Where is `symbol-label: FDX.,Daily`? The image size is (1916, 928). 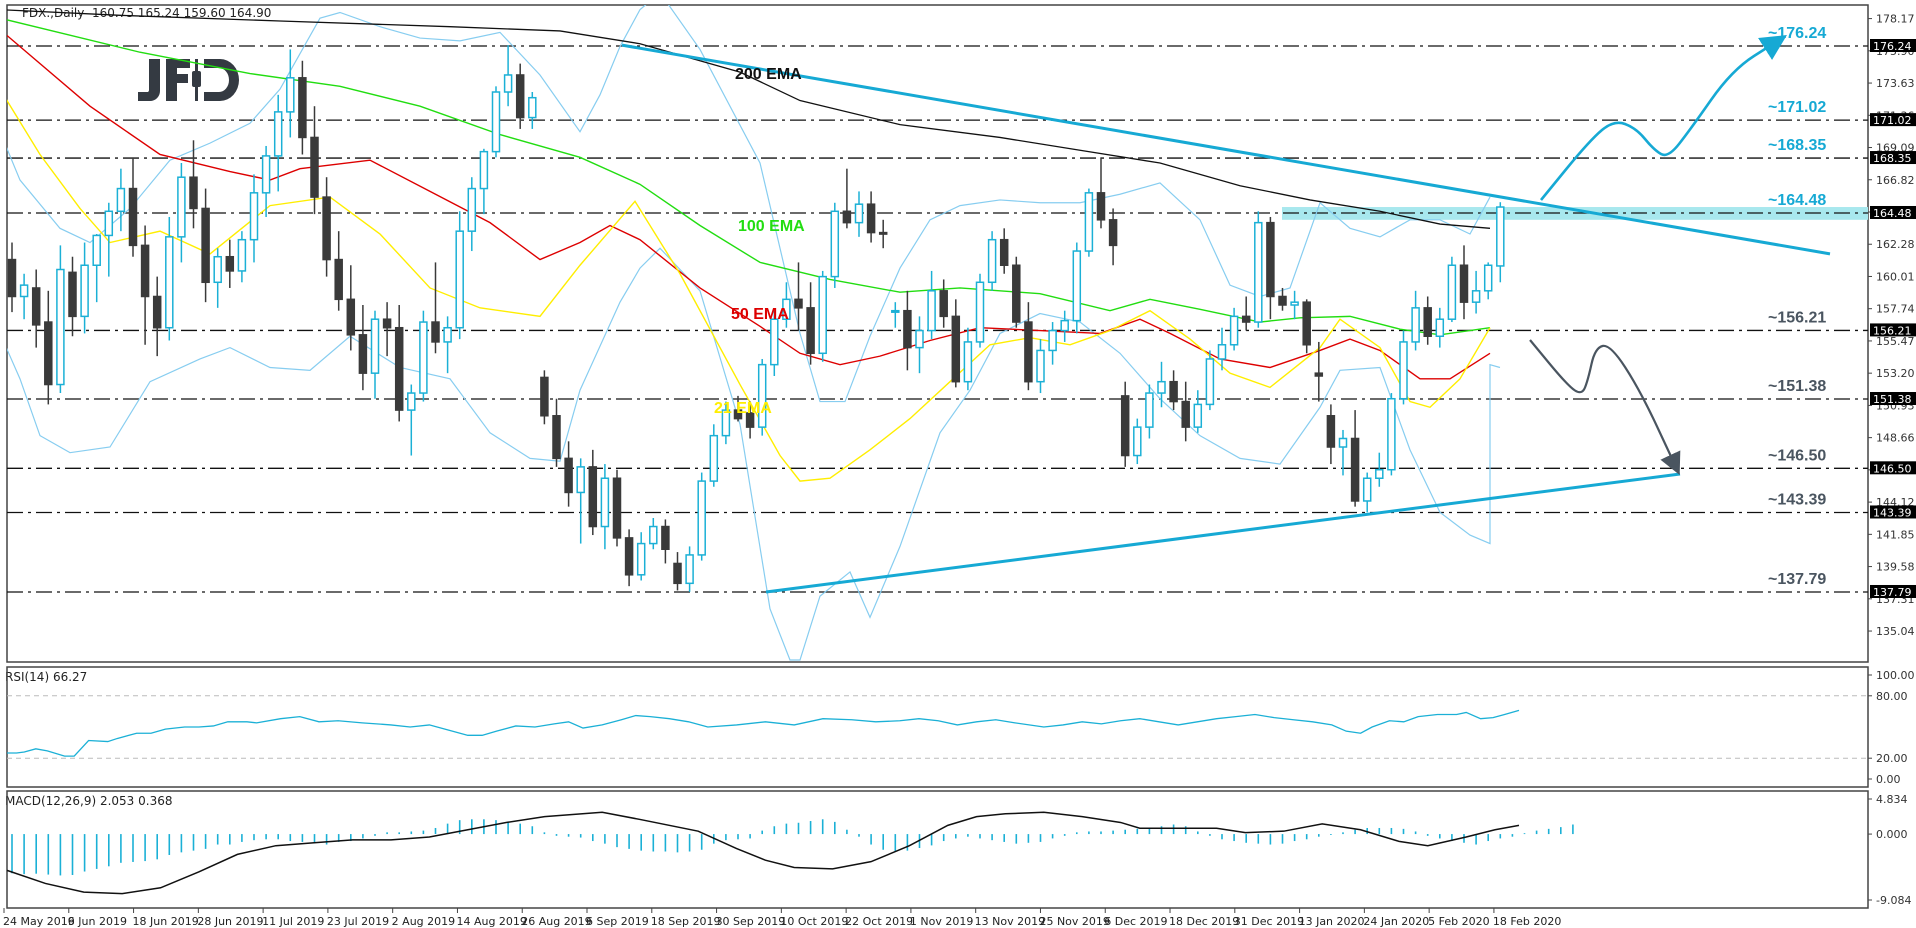 symbol-label: FDX.,Daily is located at coordinates (53, 13).